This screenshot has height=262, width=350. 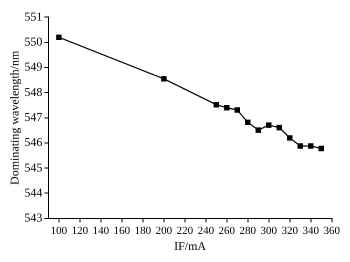 What do you see at coordinates (80, 230) in the screenshot?
I see `x-tick-label: 120` at bounding box center [80, 230].